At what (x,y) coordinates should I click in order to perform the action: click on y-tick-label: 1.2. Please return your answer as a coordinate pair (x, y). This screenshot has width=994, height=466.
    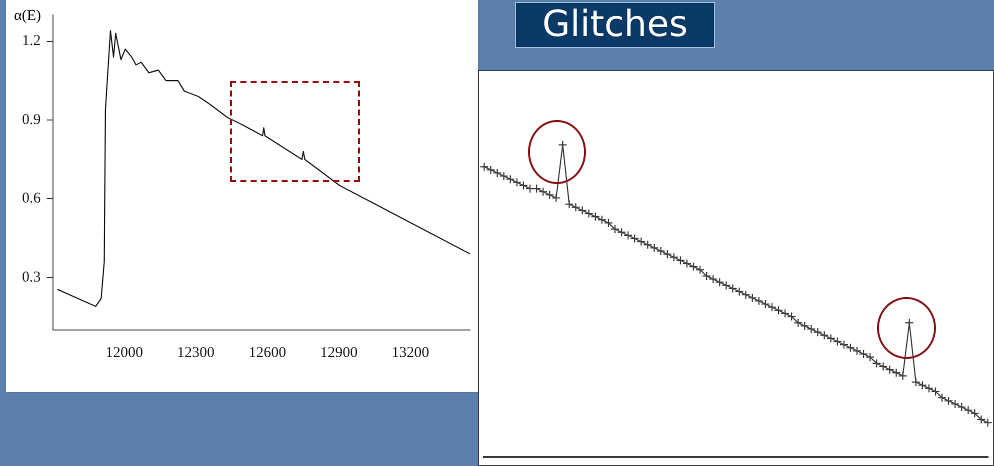
    Looking at the image, I should click on (31, 41).